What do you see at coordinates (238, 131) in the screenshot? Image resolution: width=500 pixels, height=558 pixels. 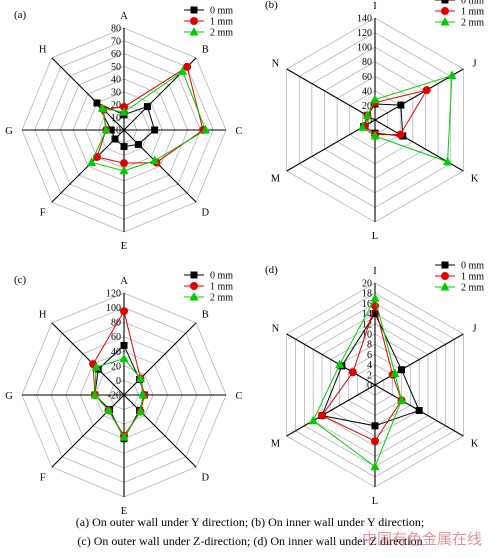 I see `axis-label-C: C` at bounding box center [238, 131].